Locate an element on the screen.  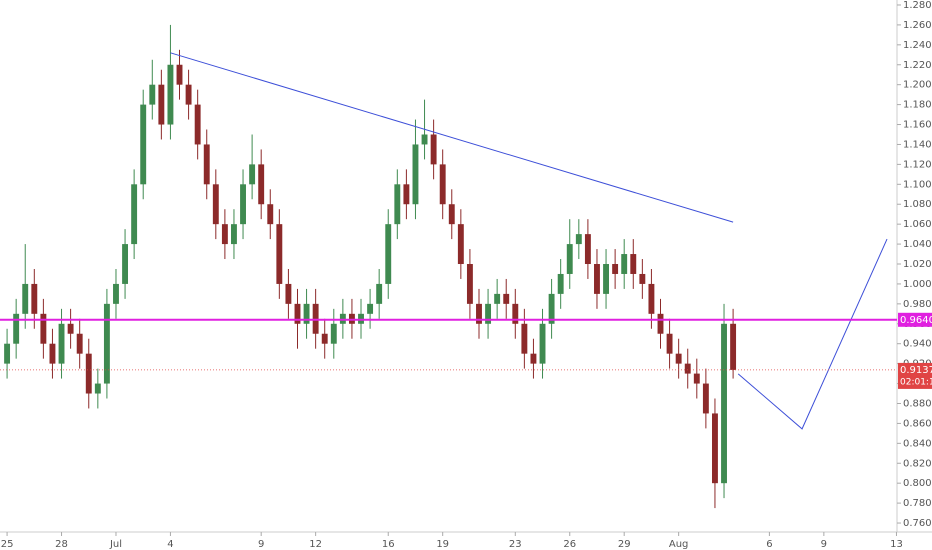
y-tick-label: 1.2200 is located at coordinates (917, 65).